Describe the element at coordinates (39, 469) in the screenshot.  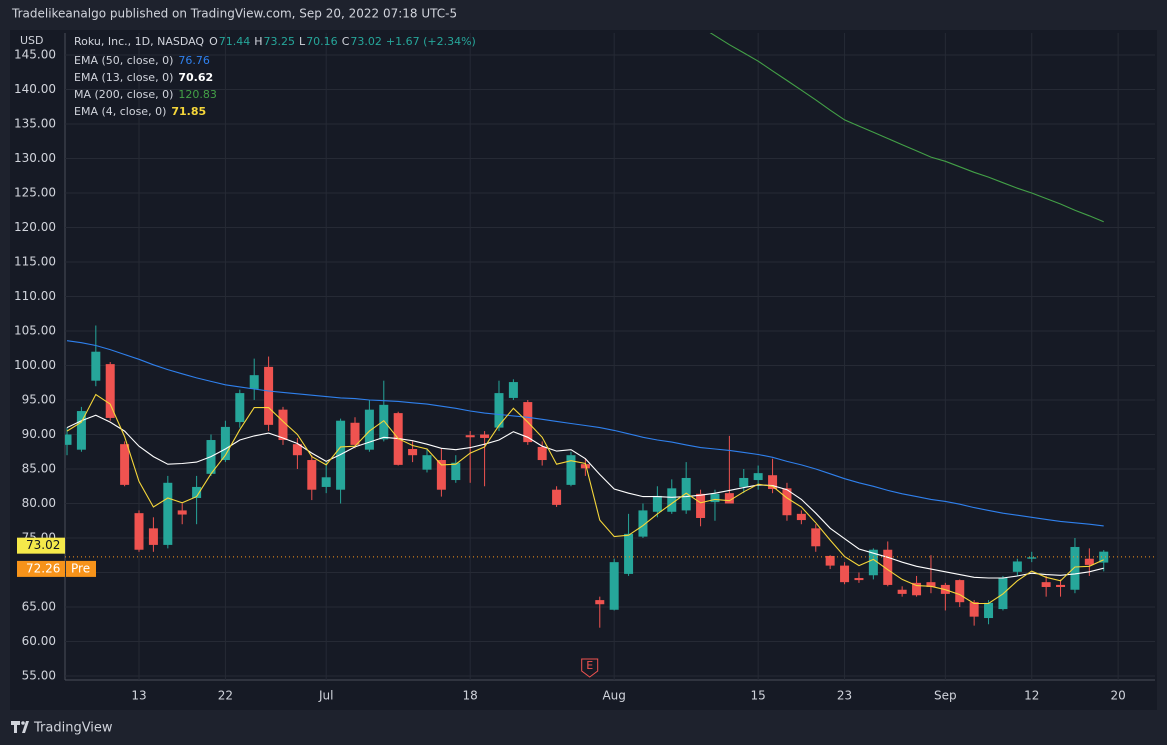
I see `y-tick-label: 85.00` at that location.